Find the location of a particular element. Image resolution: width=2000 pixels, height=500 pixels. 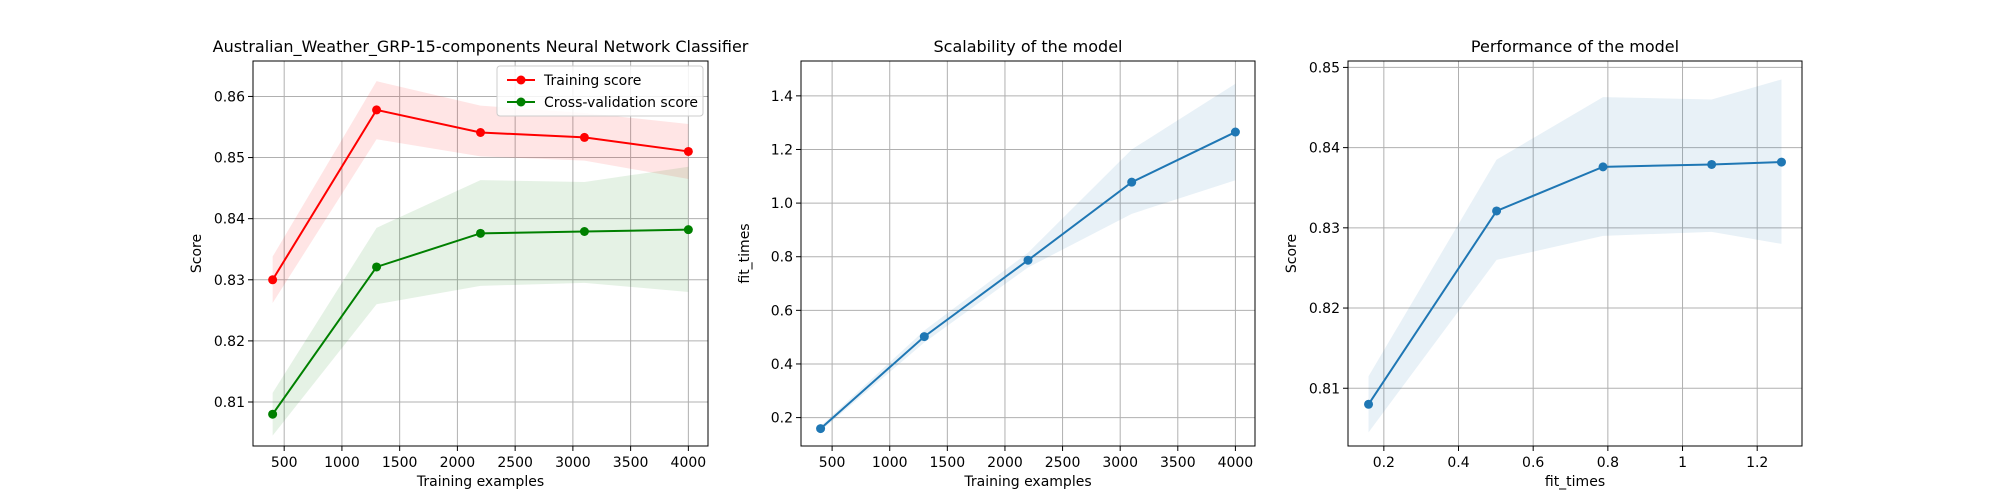

chart-title: Scalability of the model is located at coordinates (1028, 46).